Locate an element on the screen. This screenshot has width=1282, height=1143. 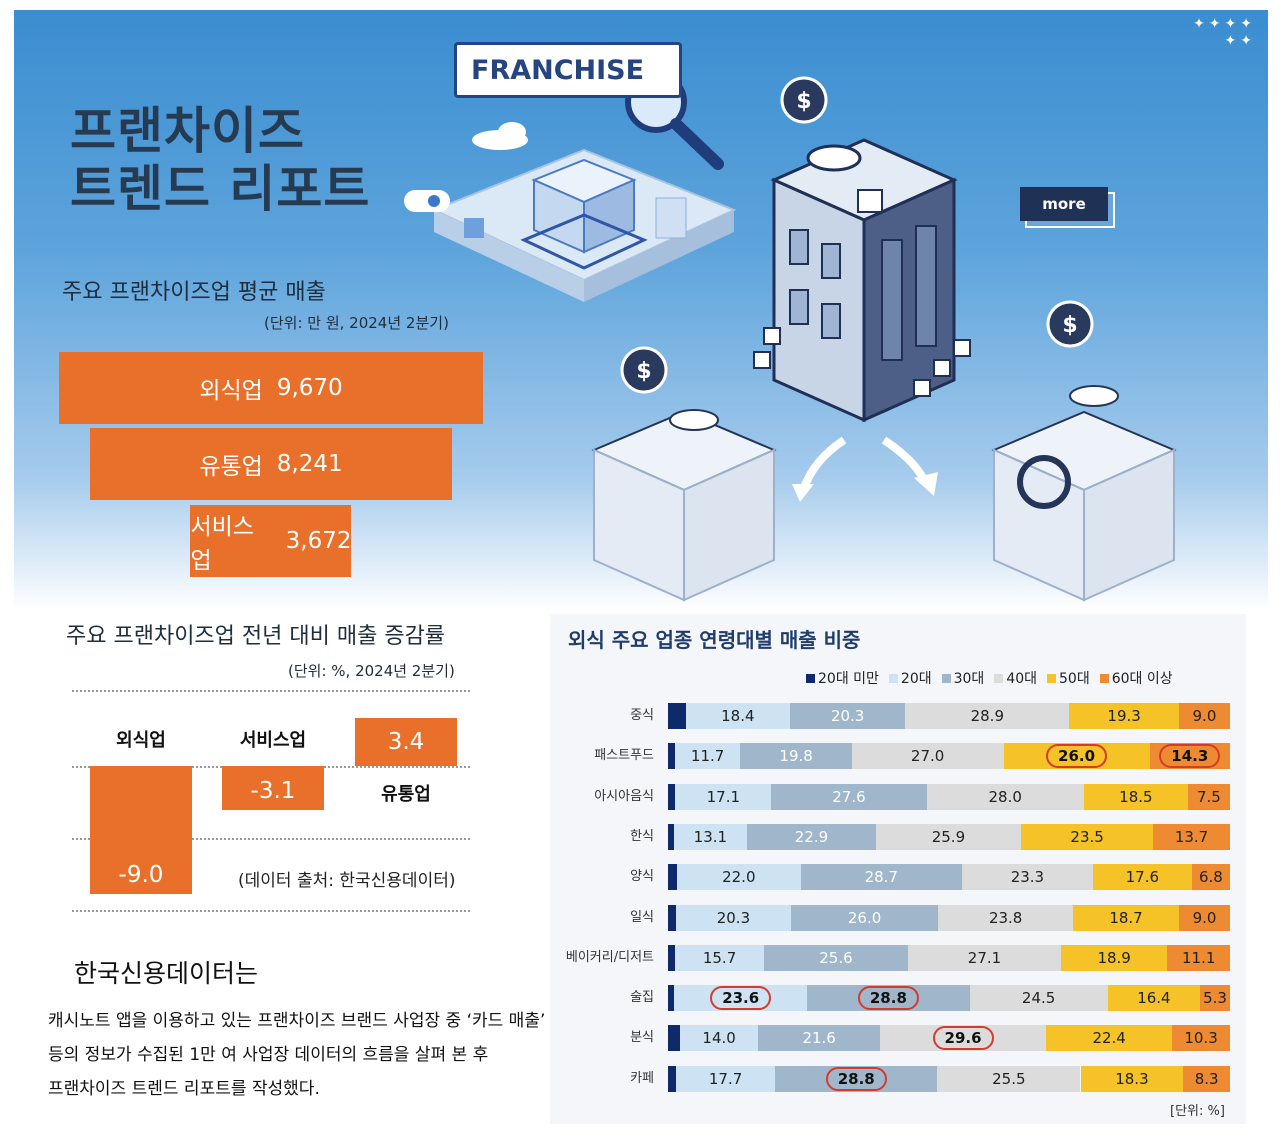
avg-sales-unit: (단위: 만 원, 2024년 2분기) is located at coordinates (356, 323).